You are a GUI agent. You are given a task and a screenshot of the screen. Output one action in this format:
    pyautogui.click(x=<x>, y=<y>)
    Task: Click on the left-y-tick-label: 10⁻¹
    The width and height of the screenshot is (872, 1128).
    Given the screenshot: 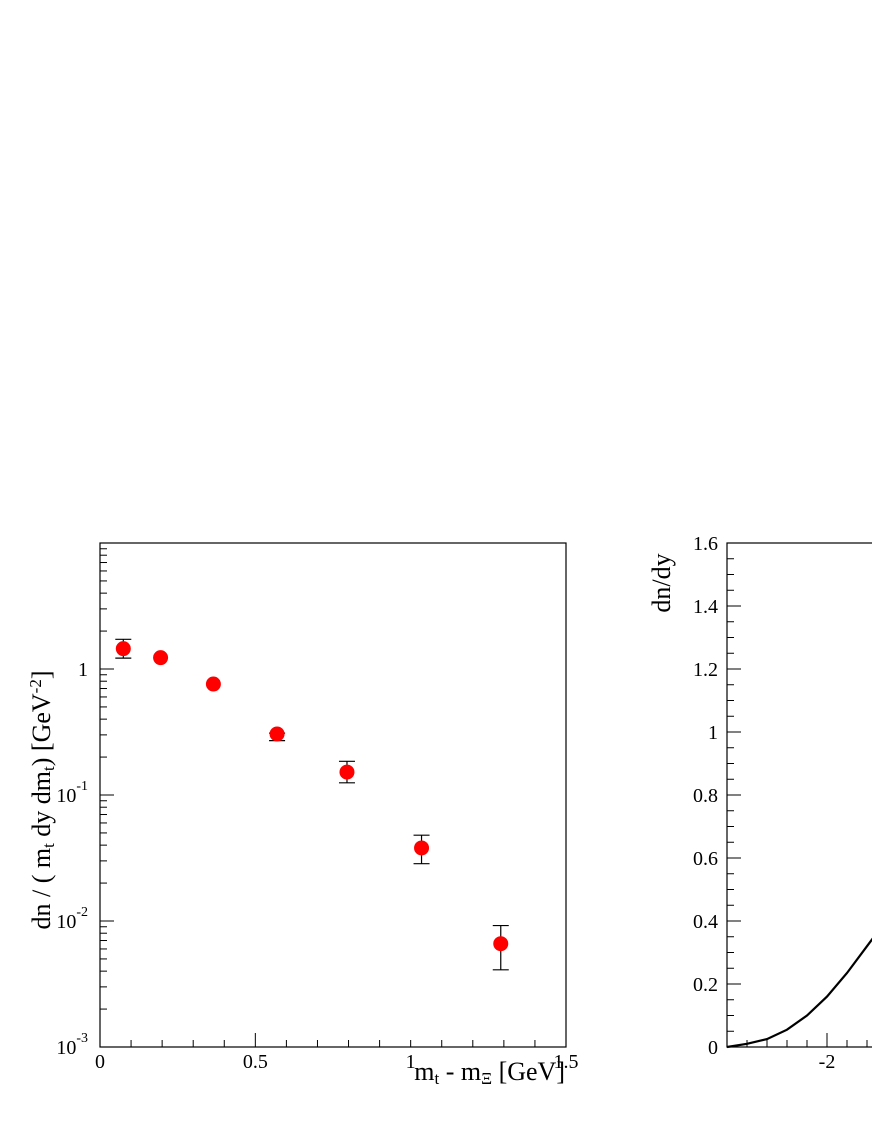 What is the action you would take?
    pyautogui.click(x=72, y=793)
    